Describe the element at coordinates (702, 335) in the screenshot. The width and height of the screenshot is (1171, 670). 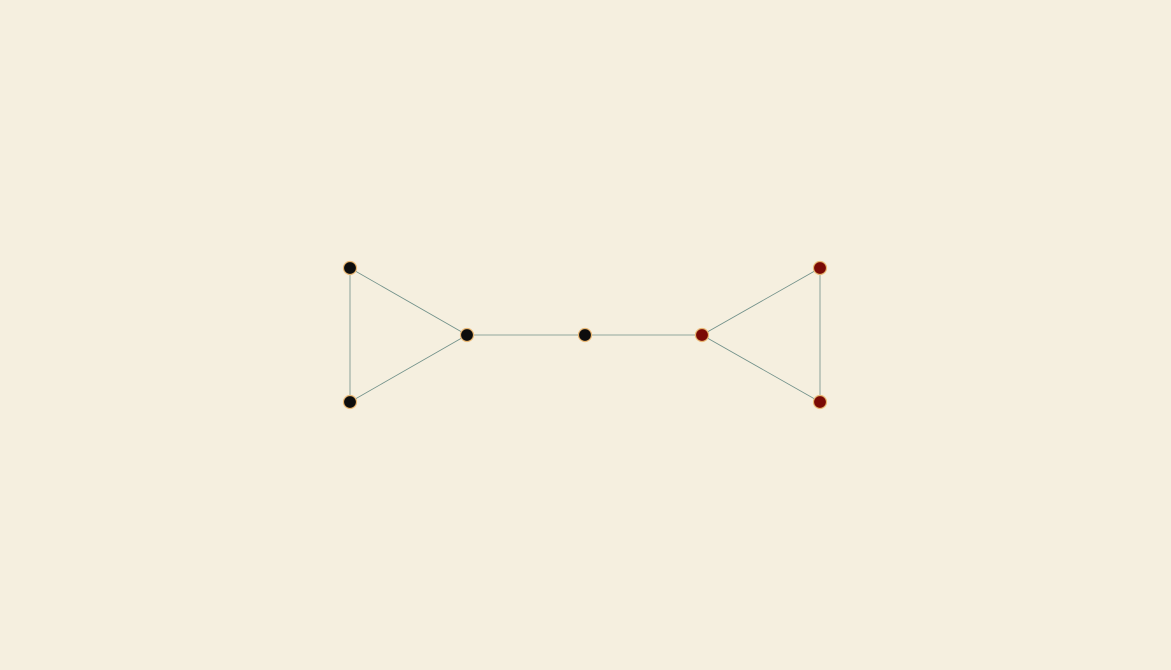
I see `node-b3` at that location.